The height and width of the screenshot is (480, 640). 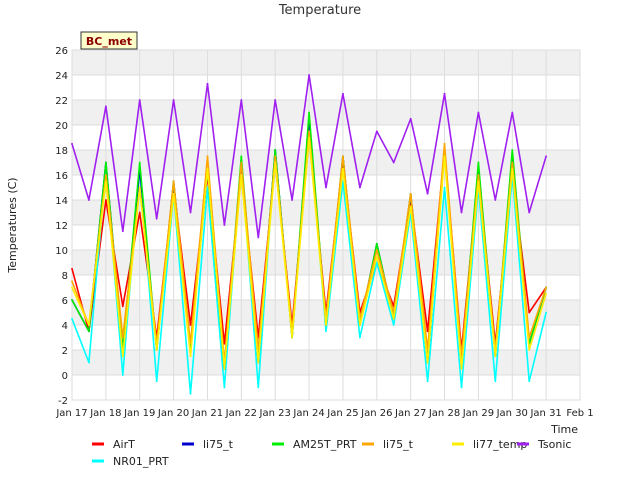 I want to click on y-tick-label: 0, so click(x=65, y=376).